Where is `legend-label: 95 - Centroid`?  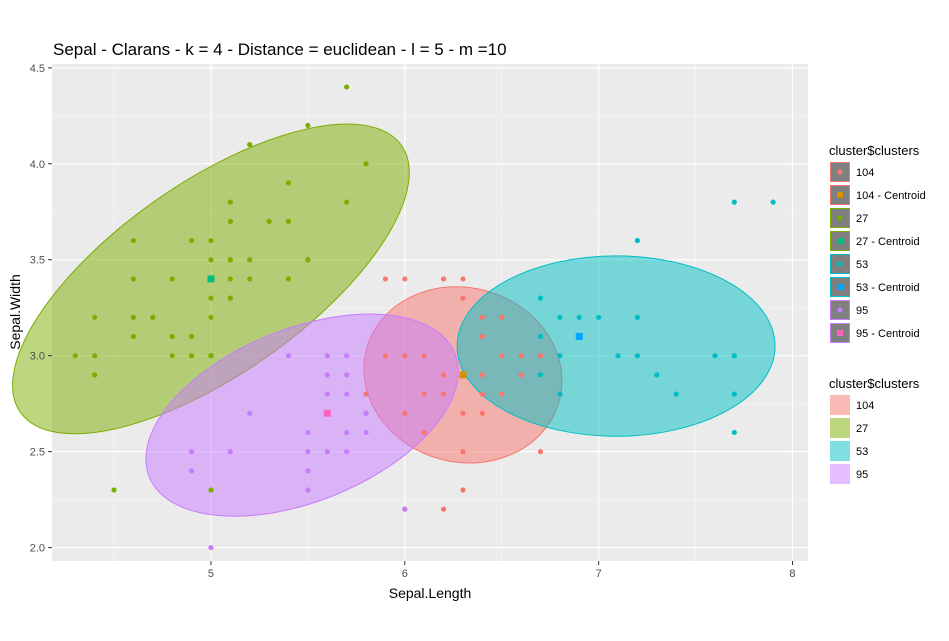
legend-label: 95 - Centroid is located at coordinates (888, 334).